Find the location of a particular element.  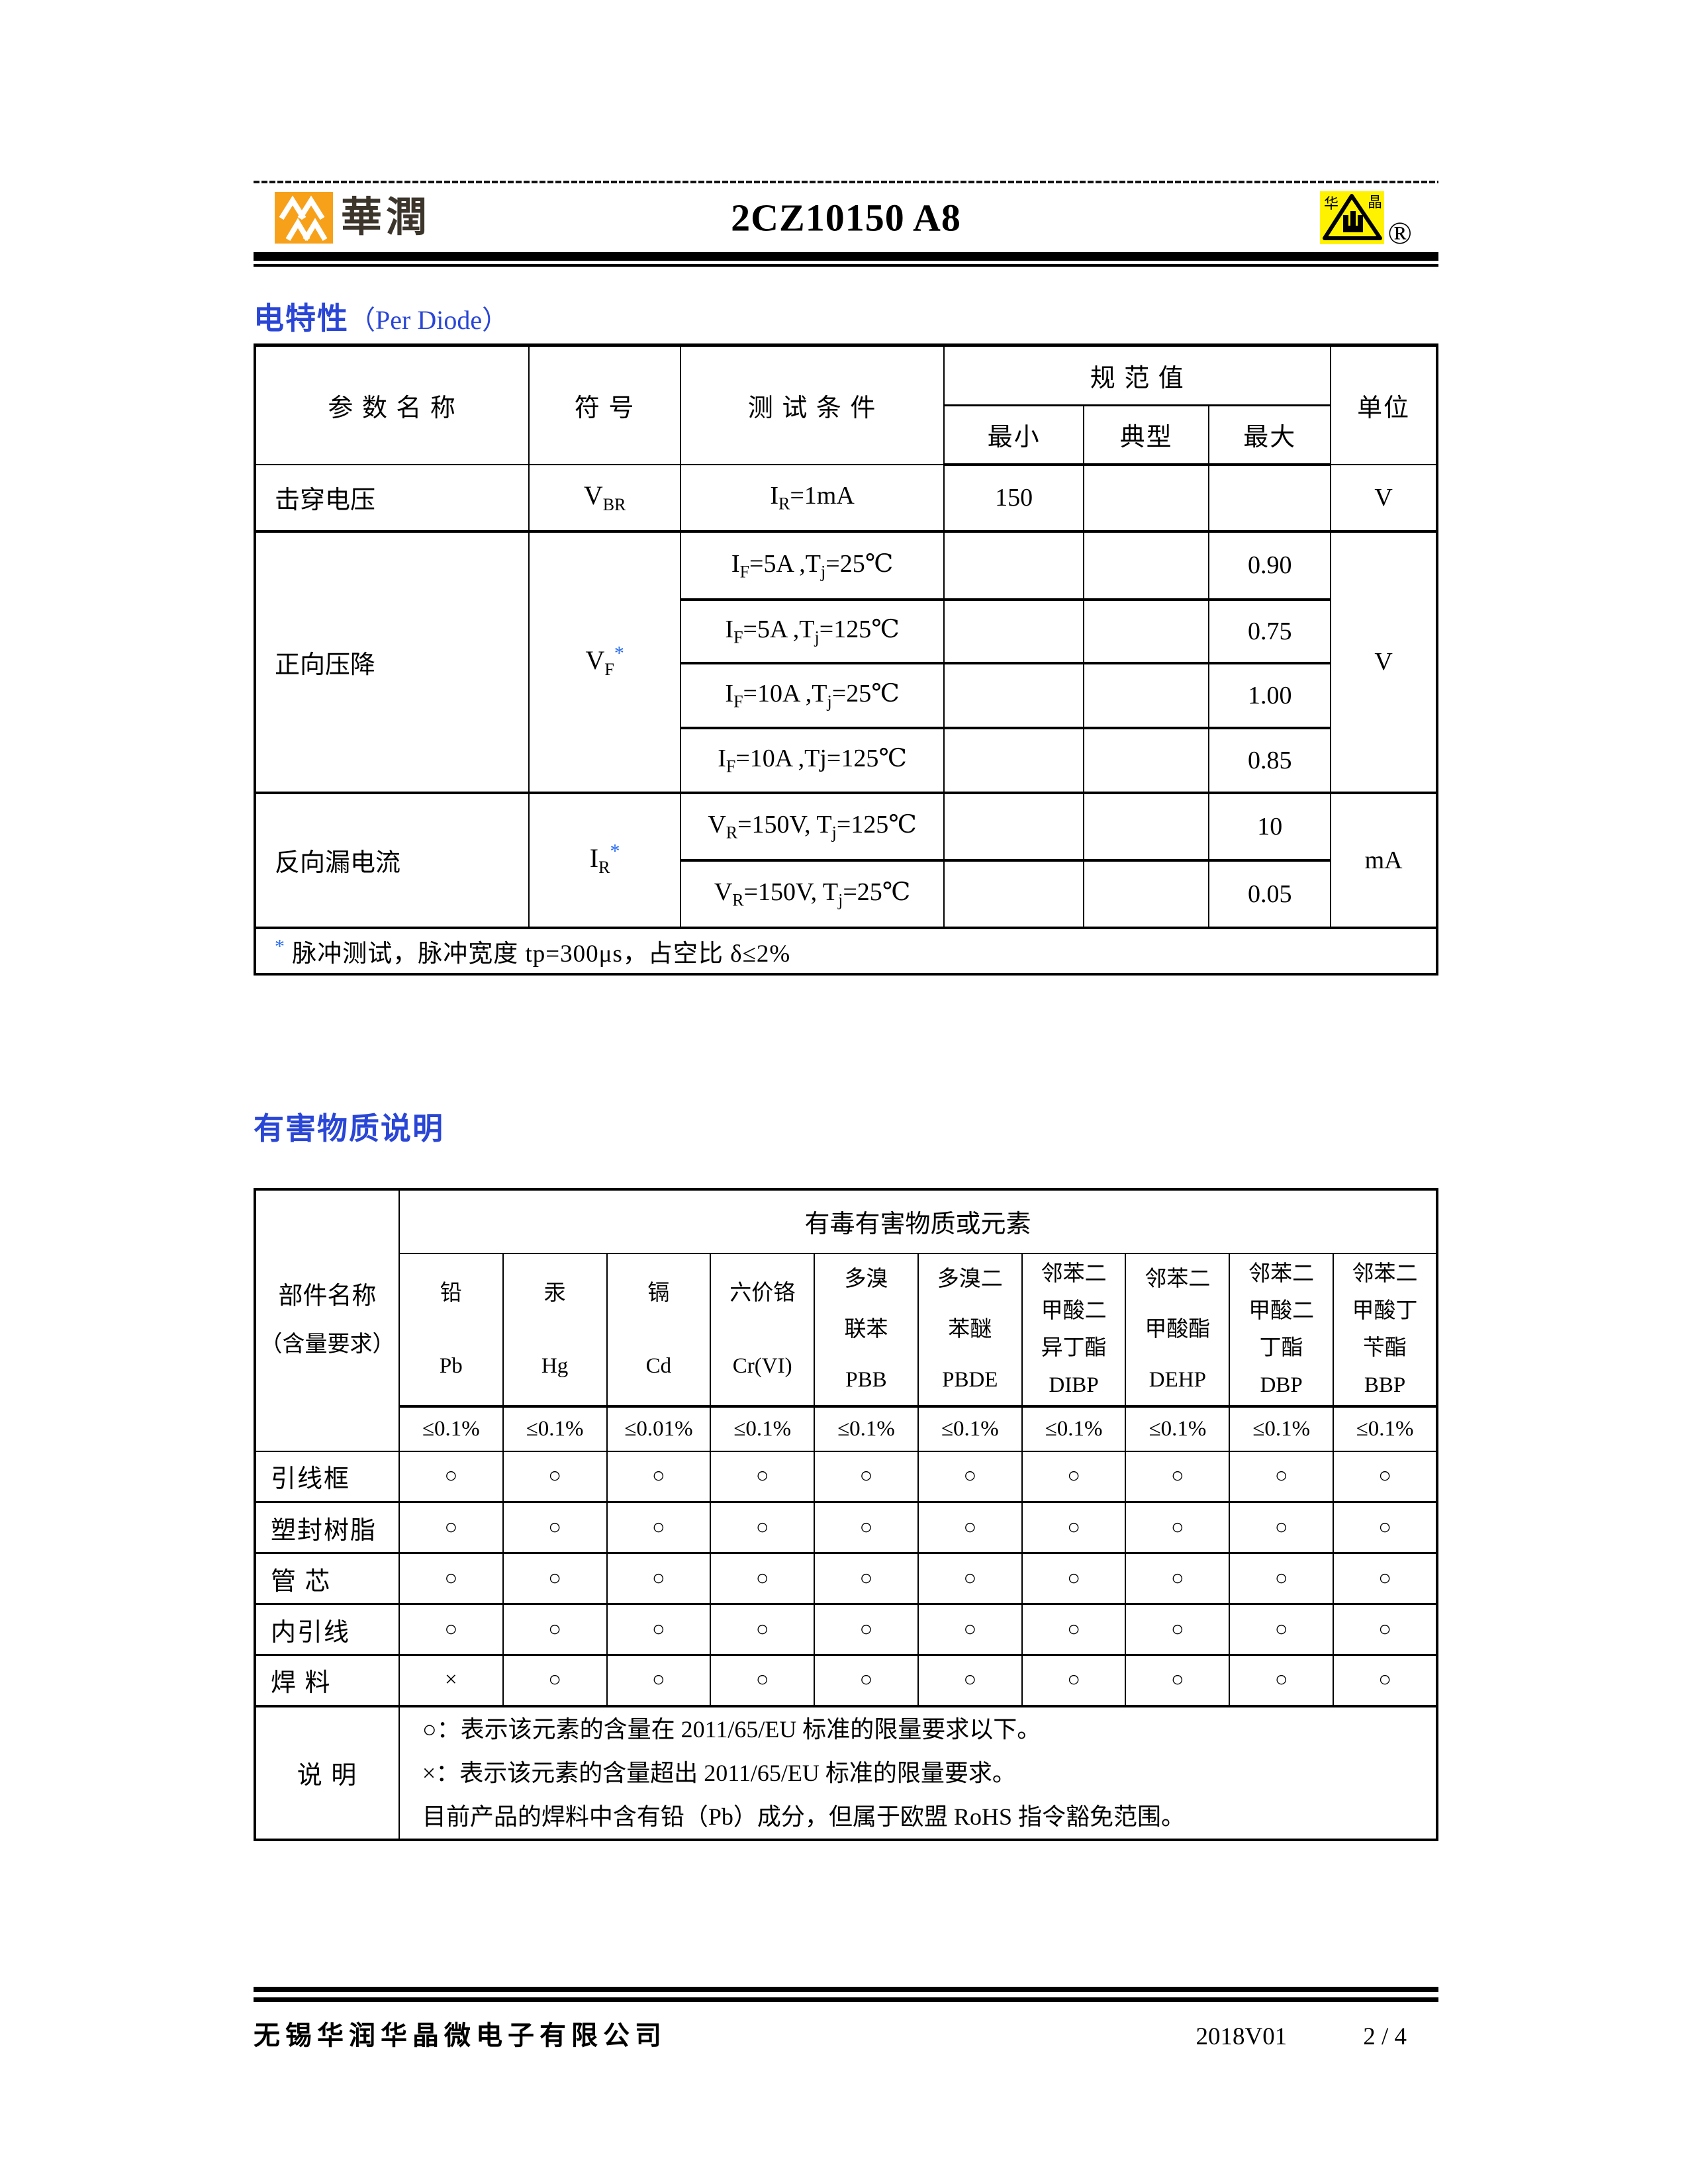

part-name-cell: 管 芯 is located at coordinates (327, 1578).